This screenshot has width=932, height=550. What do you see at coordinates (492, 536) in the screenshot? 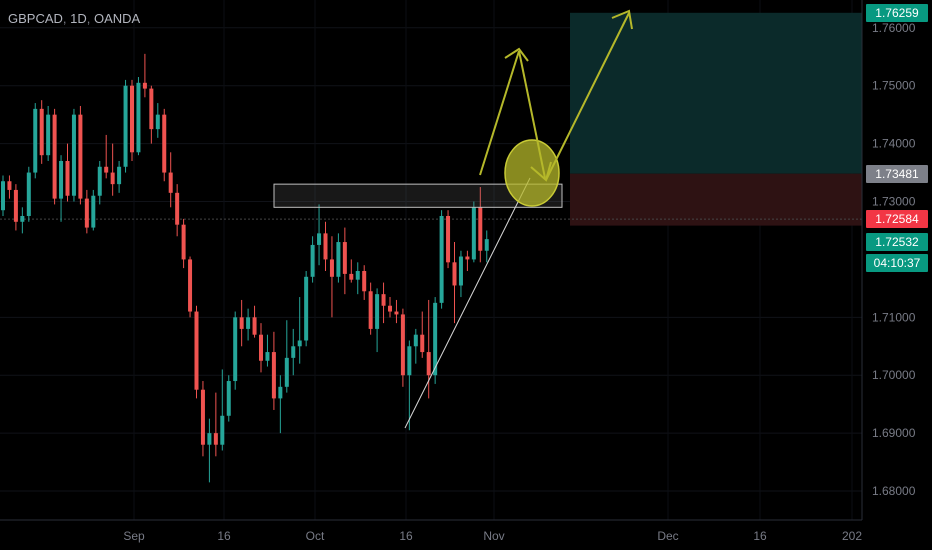
I see `time-axis-labels: Sep 16 Oct 16 Nov Dec 16 202` at bounding box center [492, 536].